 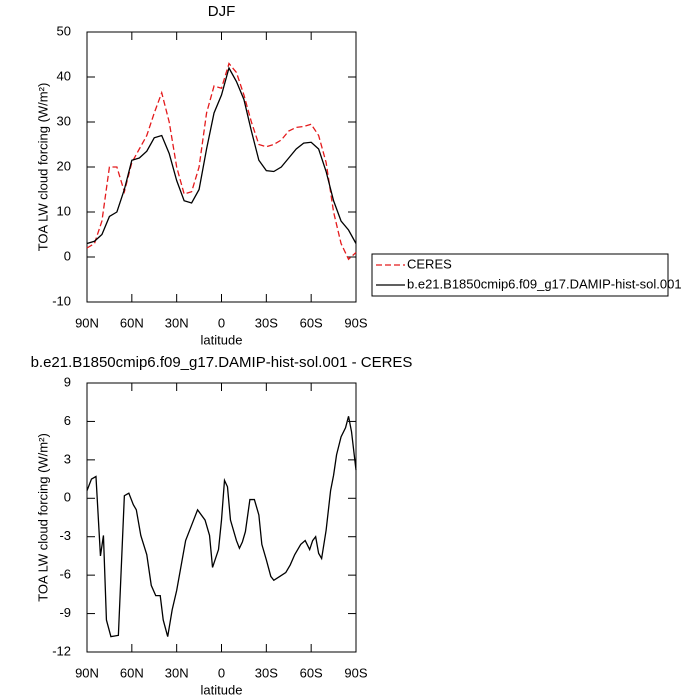 I want to click on y-tick-label: -3, so click(x=65, y=535).